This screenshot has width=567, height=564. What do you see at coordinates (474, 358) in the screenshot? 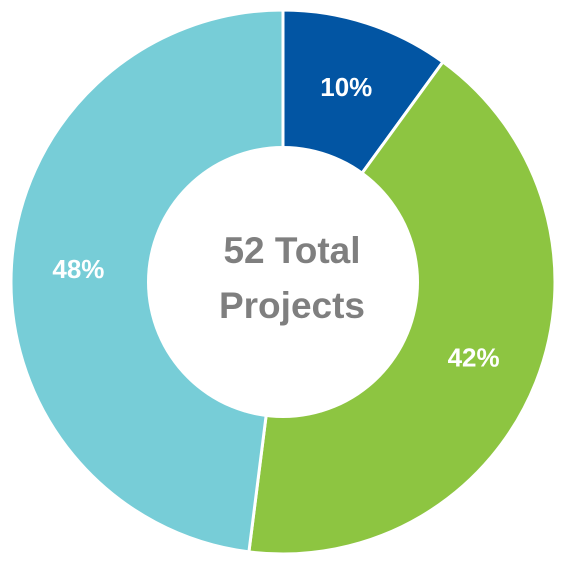
I see `slice-label-42pct: 42%` at bounding box center [474, 358].